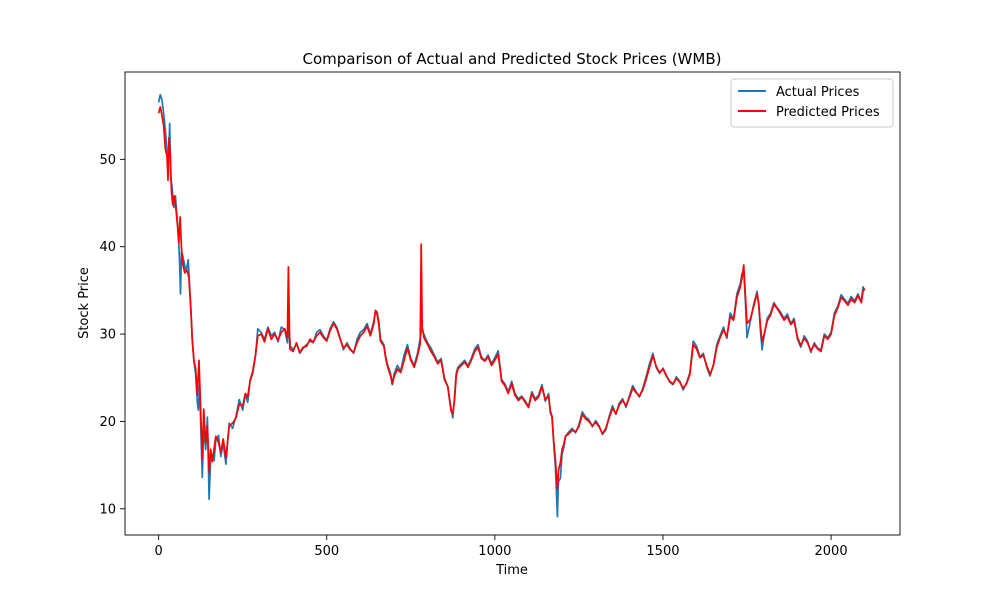 Image resolution: width=1000 pixels, height=600 pixels. What do you see at coordinates (158, 551) in the screenshot?
I see `x-tick-label: 0` at bounding box center [158, 551].